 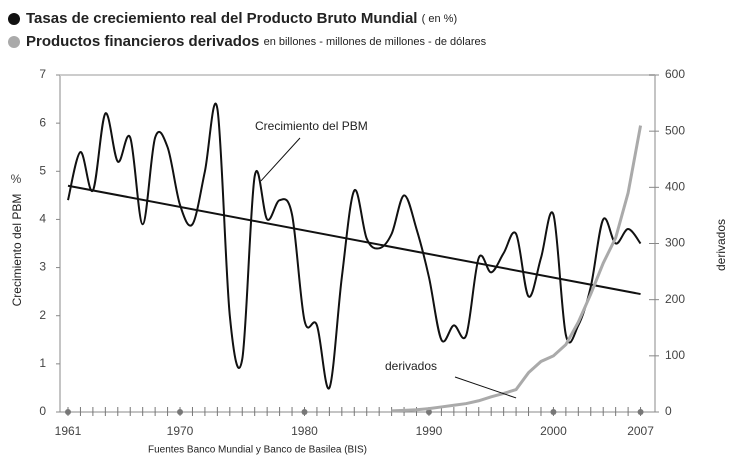 I want to click on x-tick-label: 1970, so click(x=180, y=431).